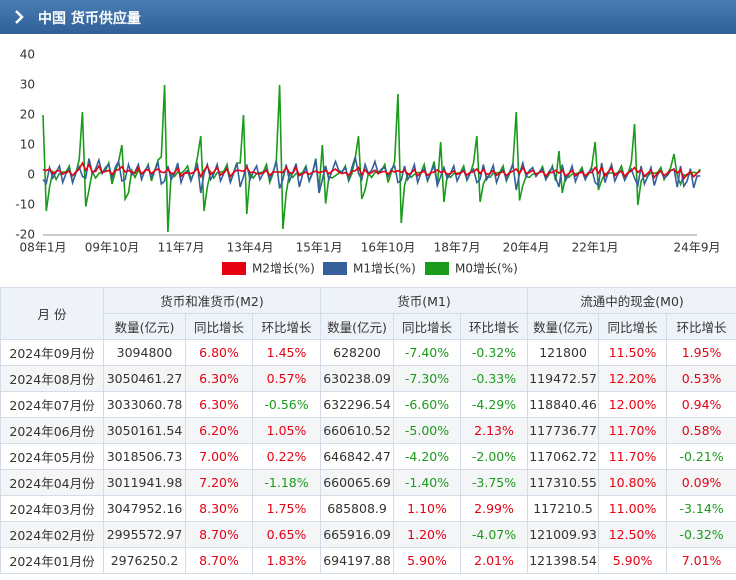  Describe the element at coordinates (286, 482) in the screenshot. I see `value-cell: -1.18%` at that location.